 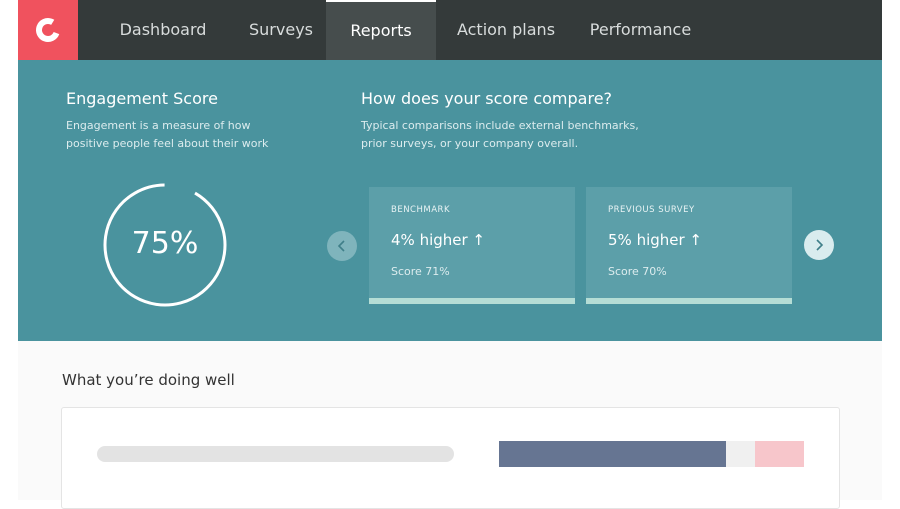 I want to click on nav-item: Reports, so click(x=381, y=30).